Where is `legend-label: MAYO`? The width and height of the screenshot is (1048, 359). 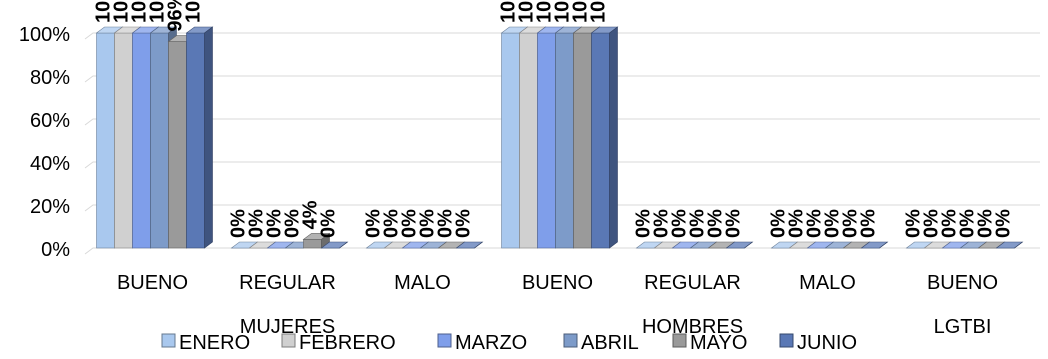
legend-label: MAYO is located at coordinates (718, 343).